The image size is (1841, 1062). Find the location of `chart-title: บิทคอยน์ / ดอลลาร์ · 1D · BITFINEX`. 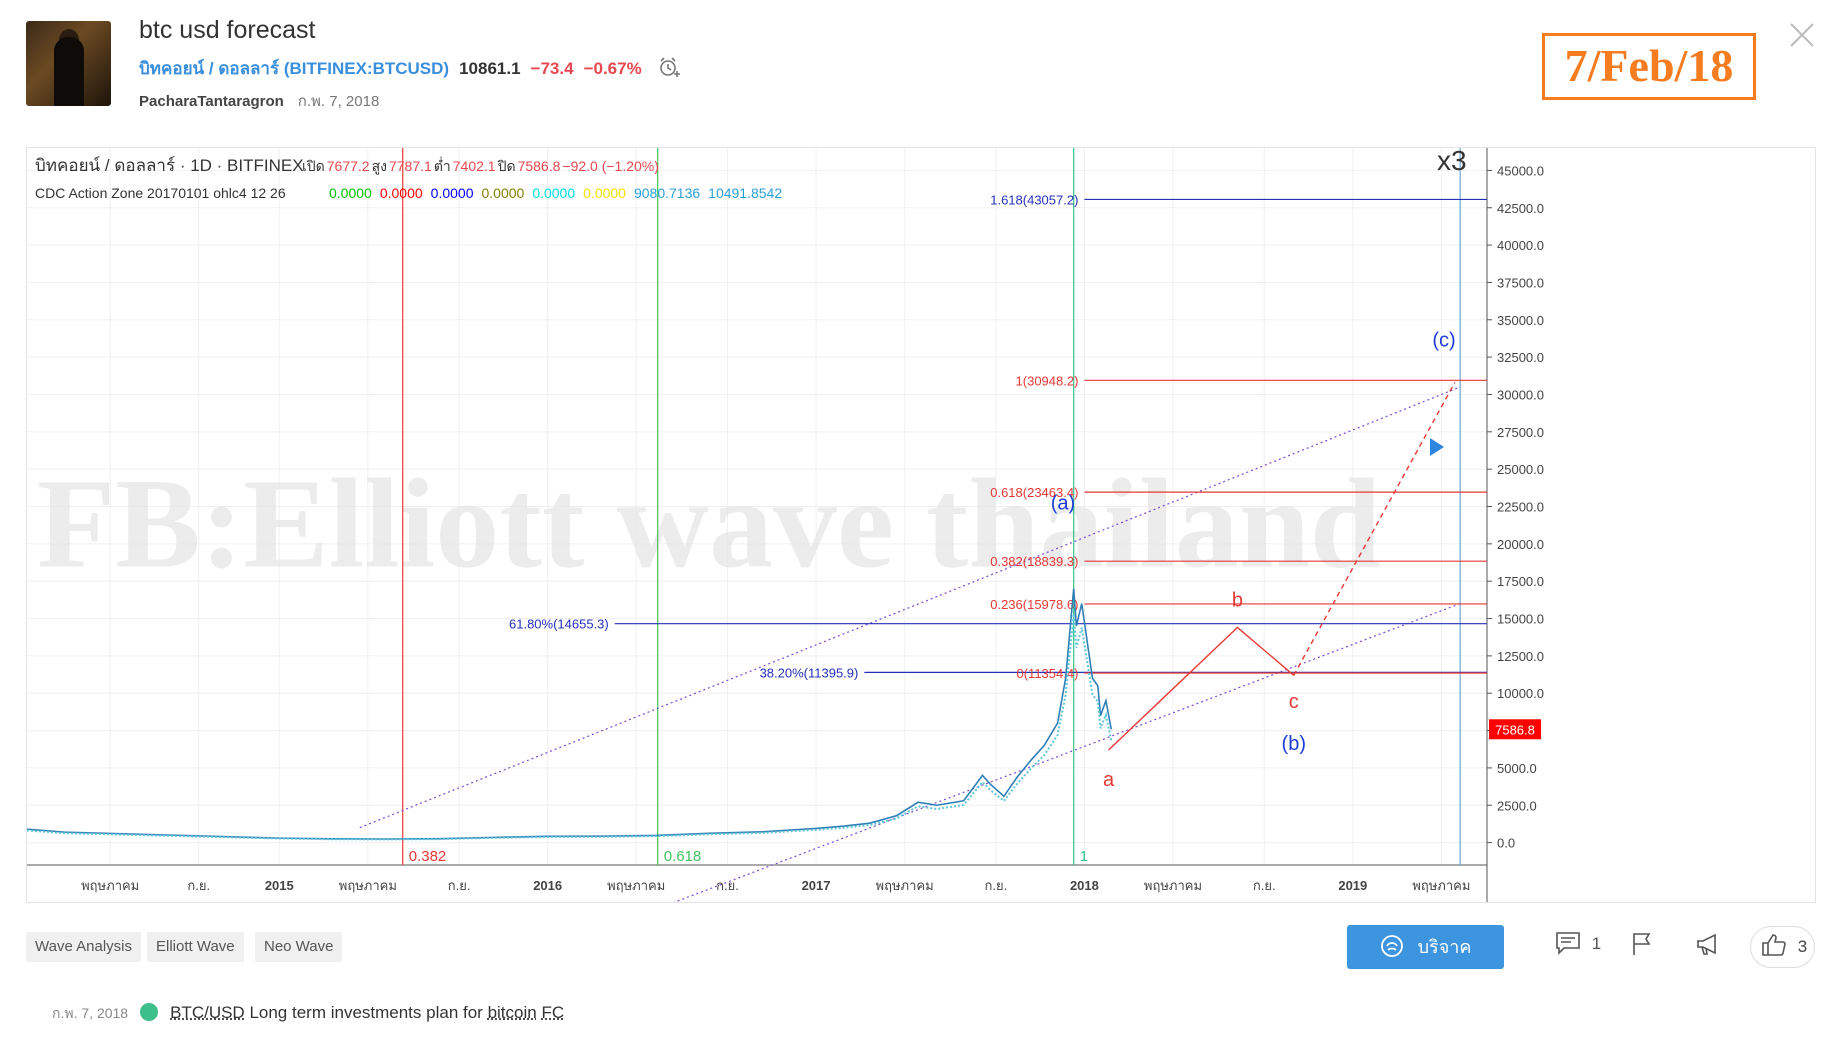

chart-title: บิทคอยน์ / ดอลลาร์ · 1D · BITFINEX is located at coordinates (169, 165).